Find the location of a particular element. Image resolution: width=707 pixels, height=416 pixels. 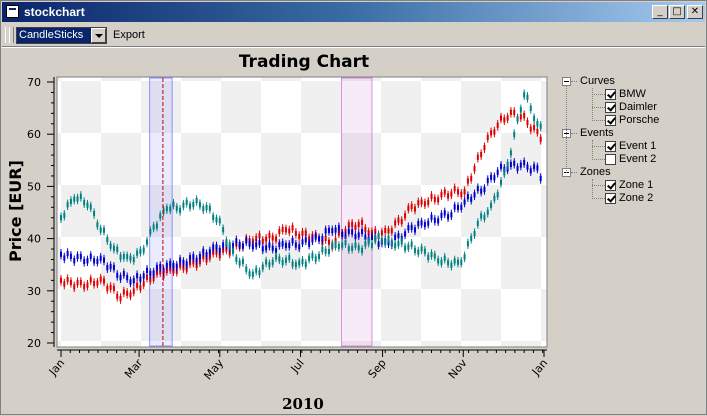

y-tick-label: 60 is located at coordinates (34, 134).